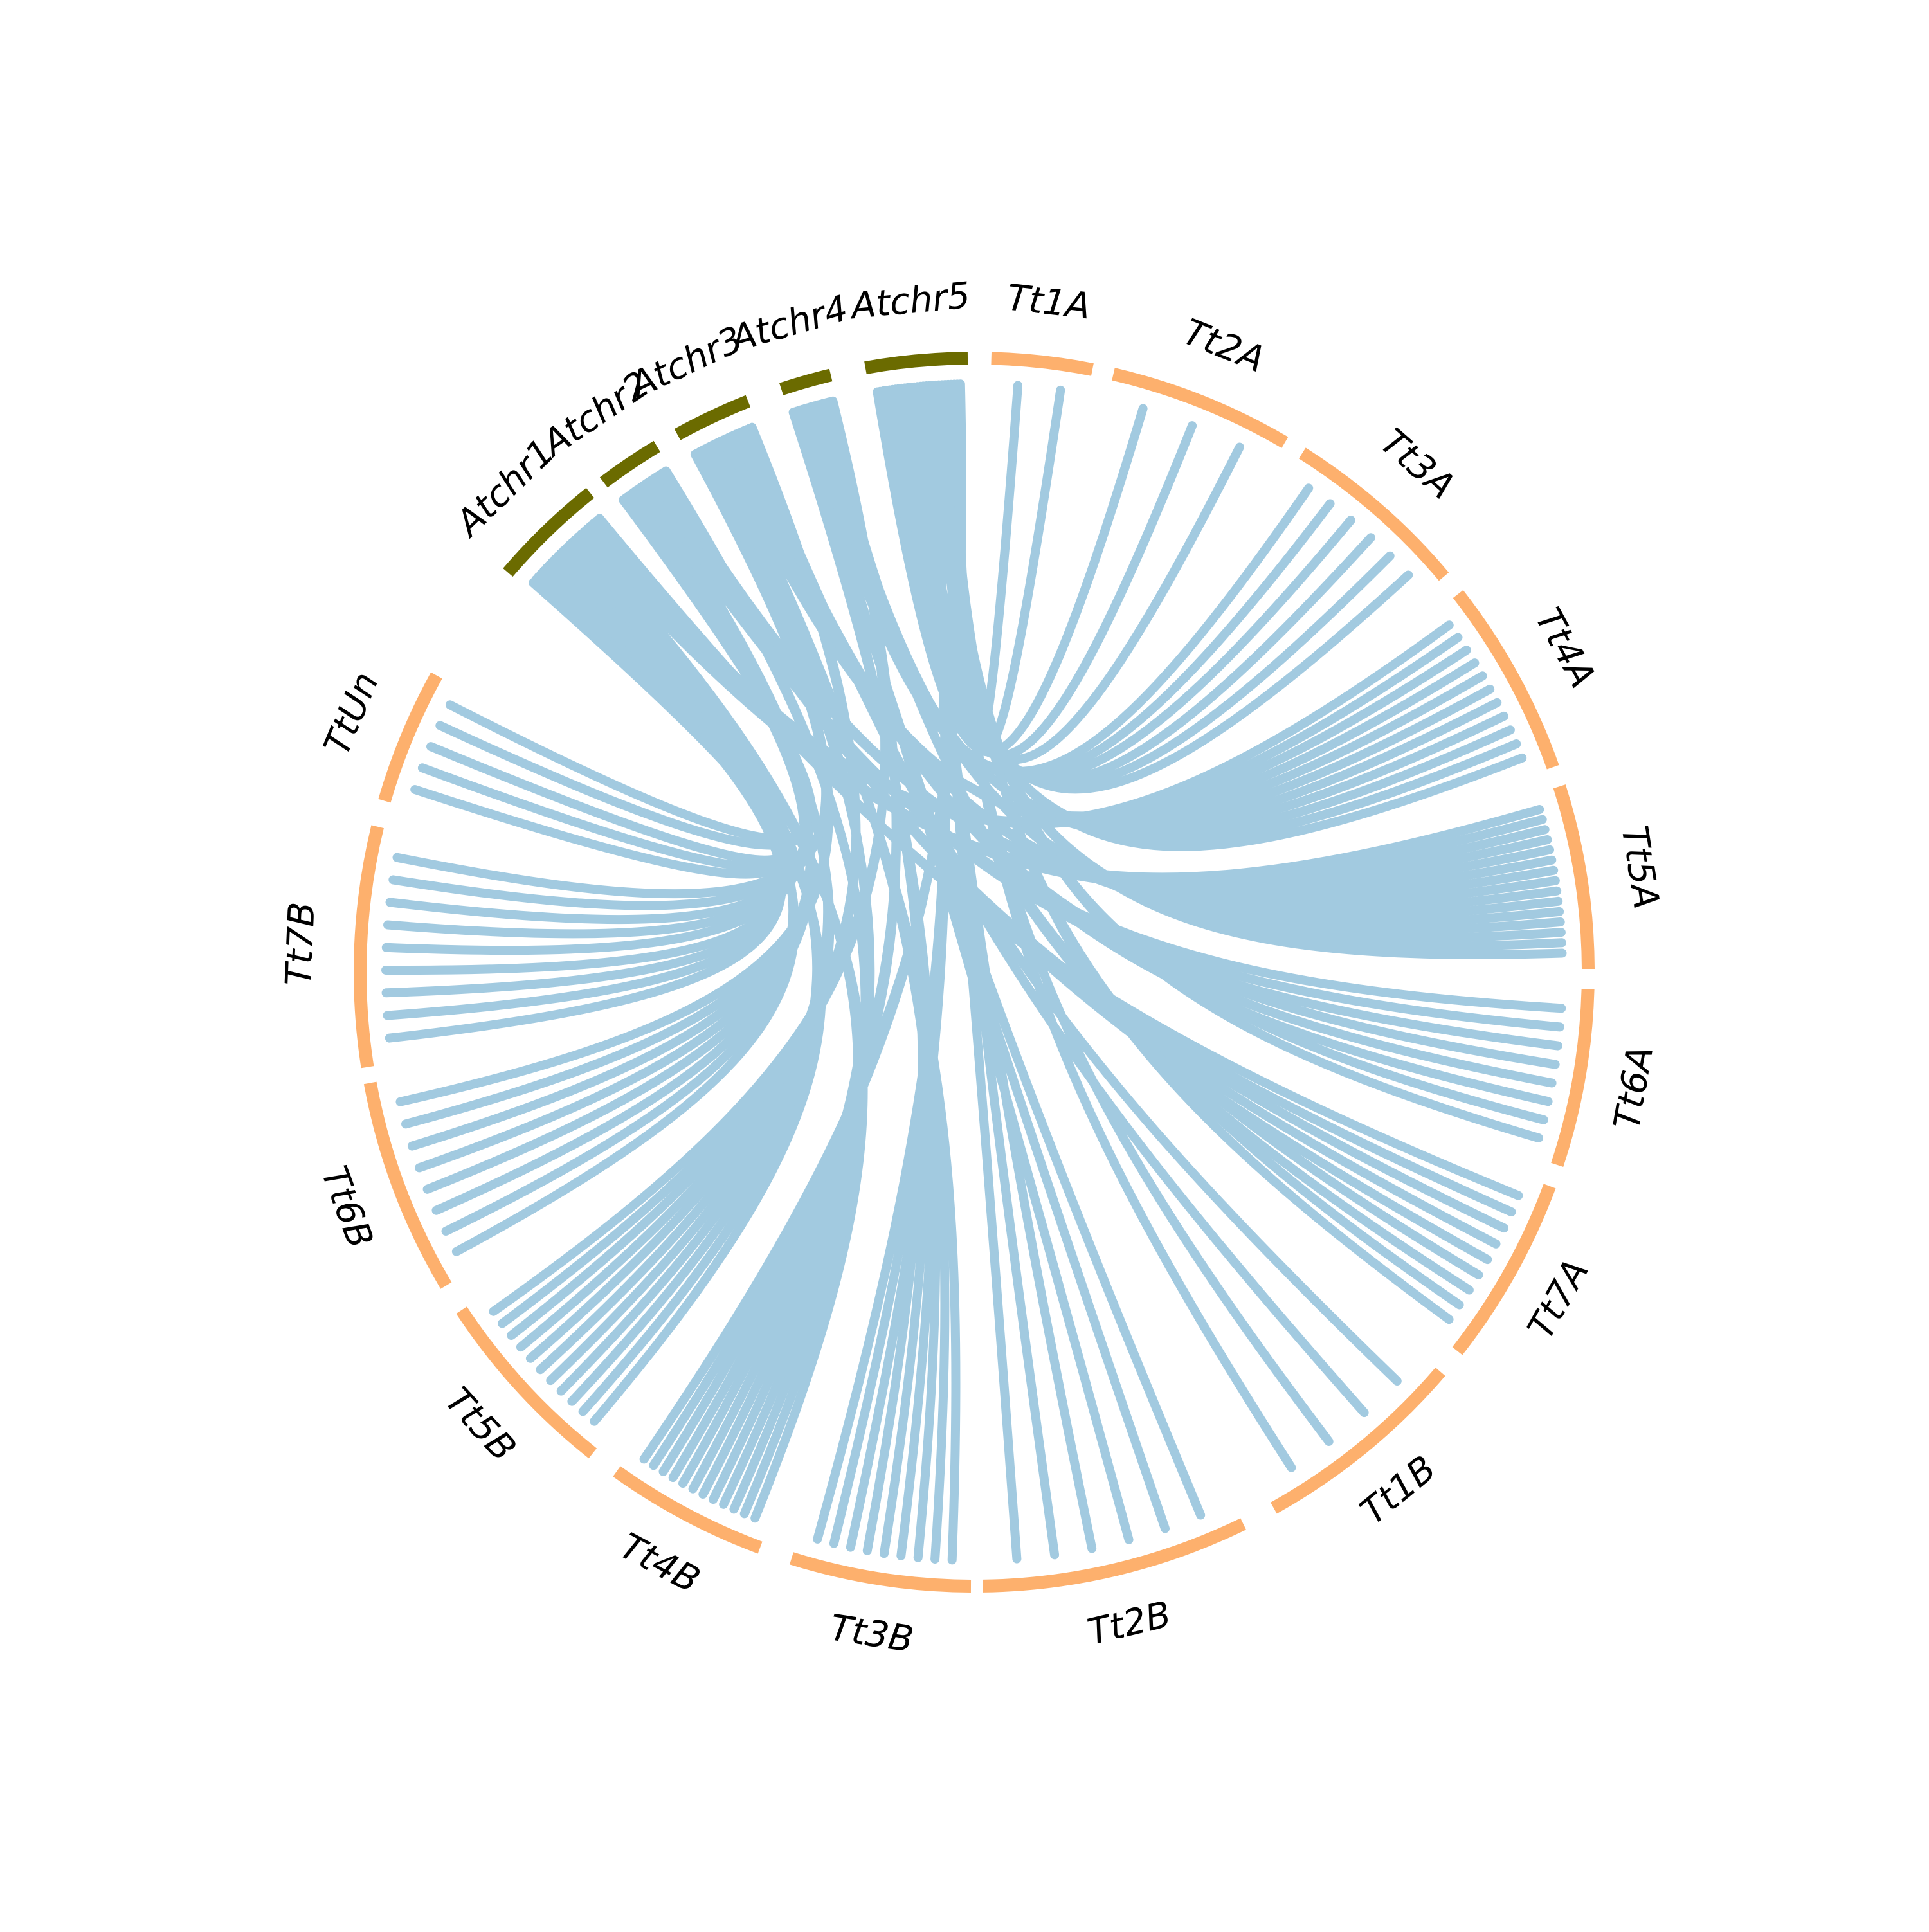 This screenshot has height=1932, width=1929. Describe the element at coordinates (549, 532) in the screenshot. I see `segment-atchr1` at that location.